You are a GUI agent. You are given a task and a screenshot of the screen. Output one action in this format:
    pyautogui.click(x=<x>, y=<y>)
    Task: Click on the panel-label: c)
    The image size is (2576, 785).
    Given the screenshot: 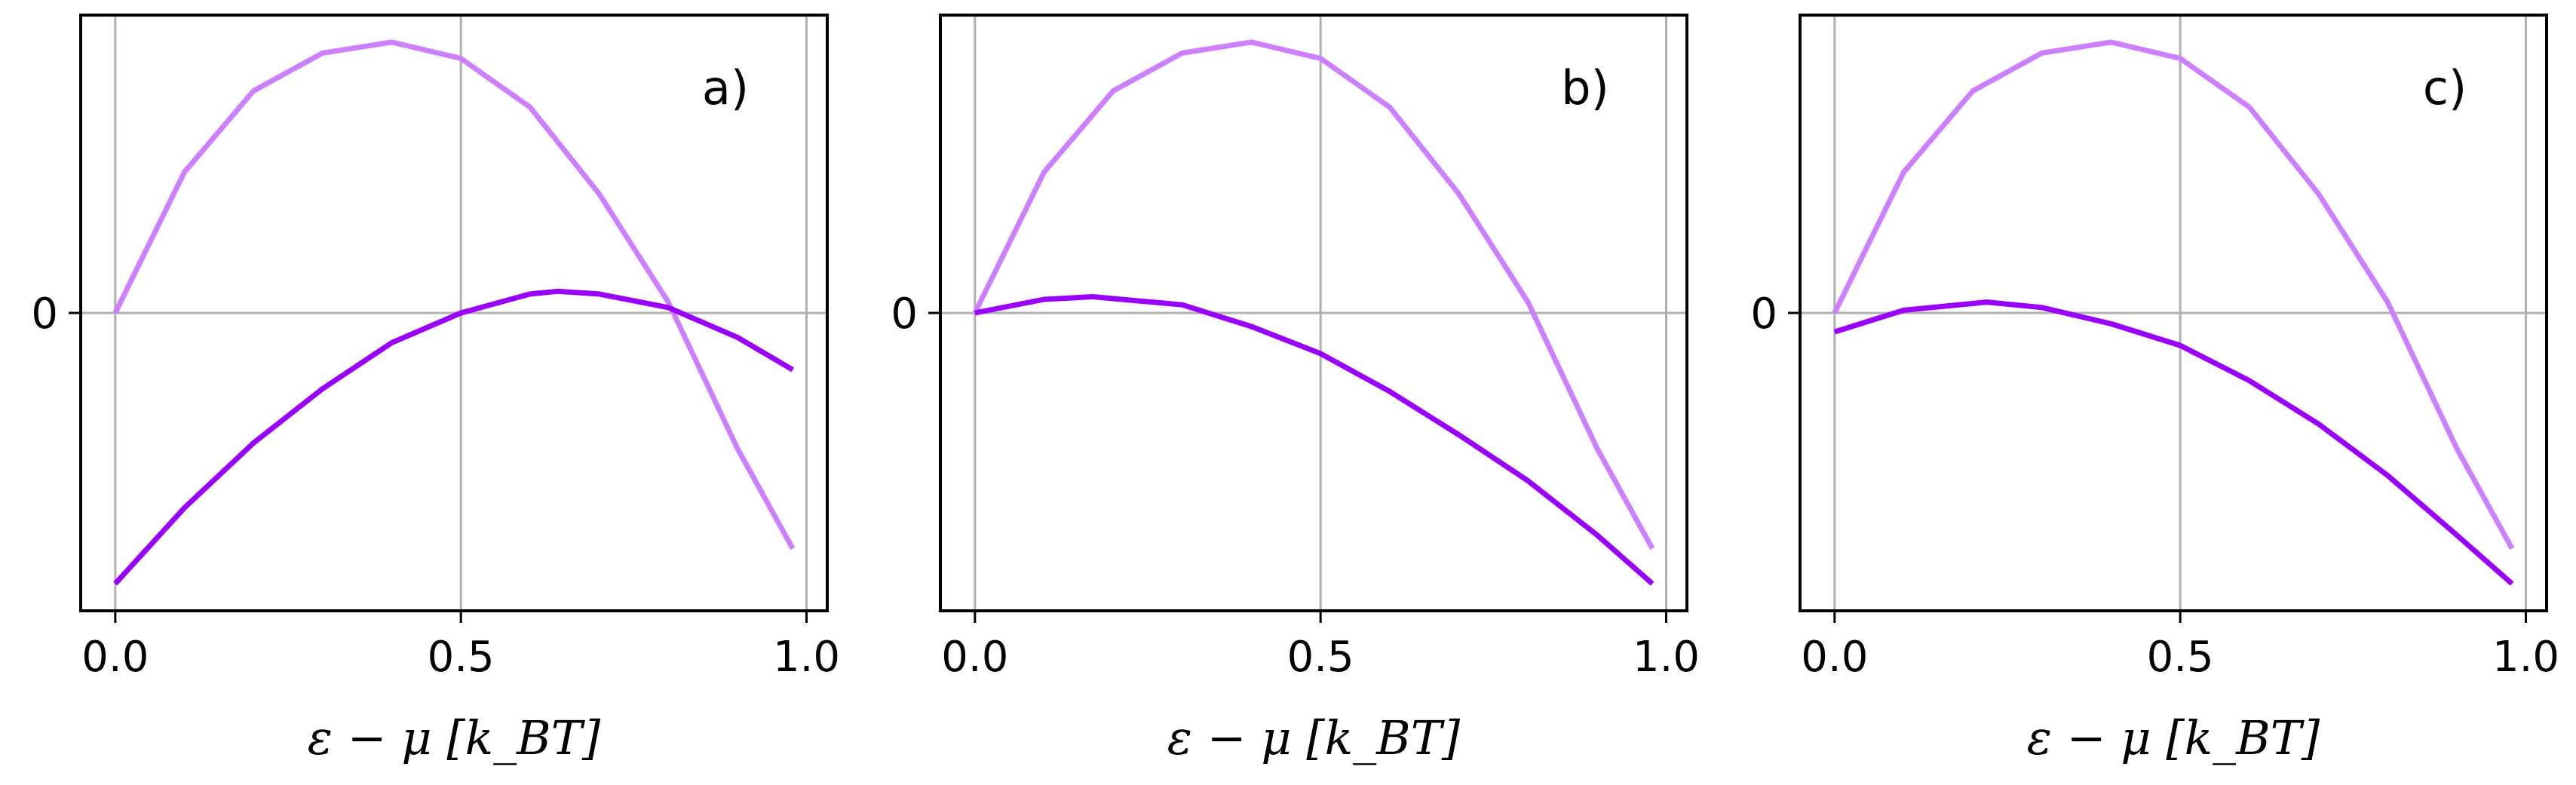 What is the action you would take?
    pyautogui.click(x=2445, y=87)
    